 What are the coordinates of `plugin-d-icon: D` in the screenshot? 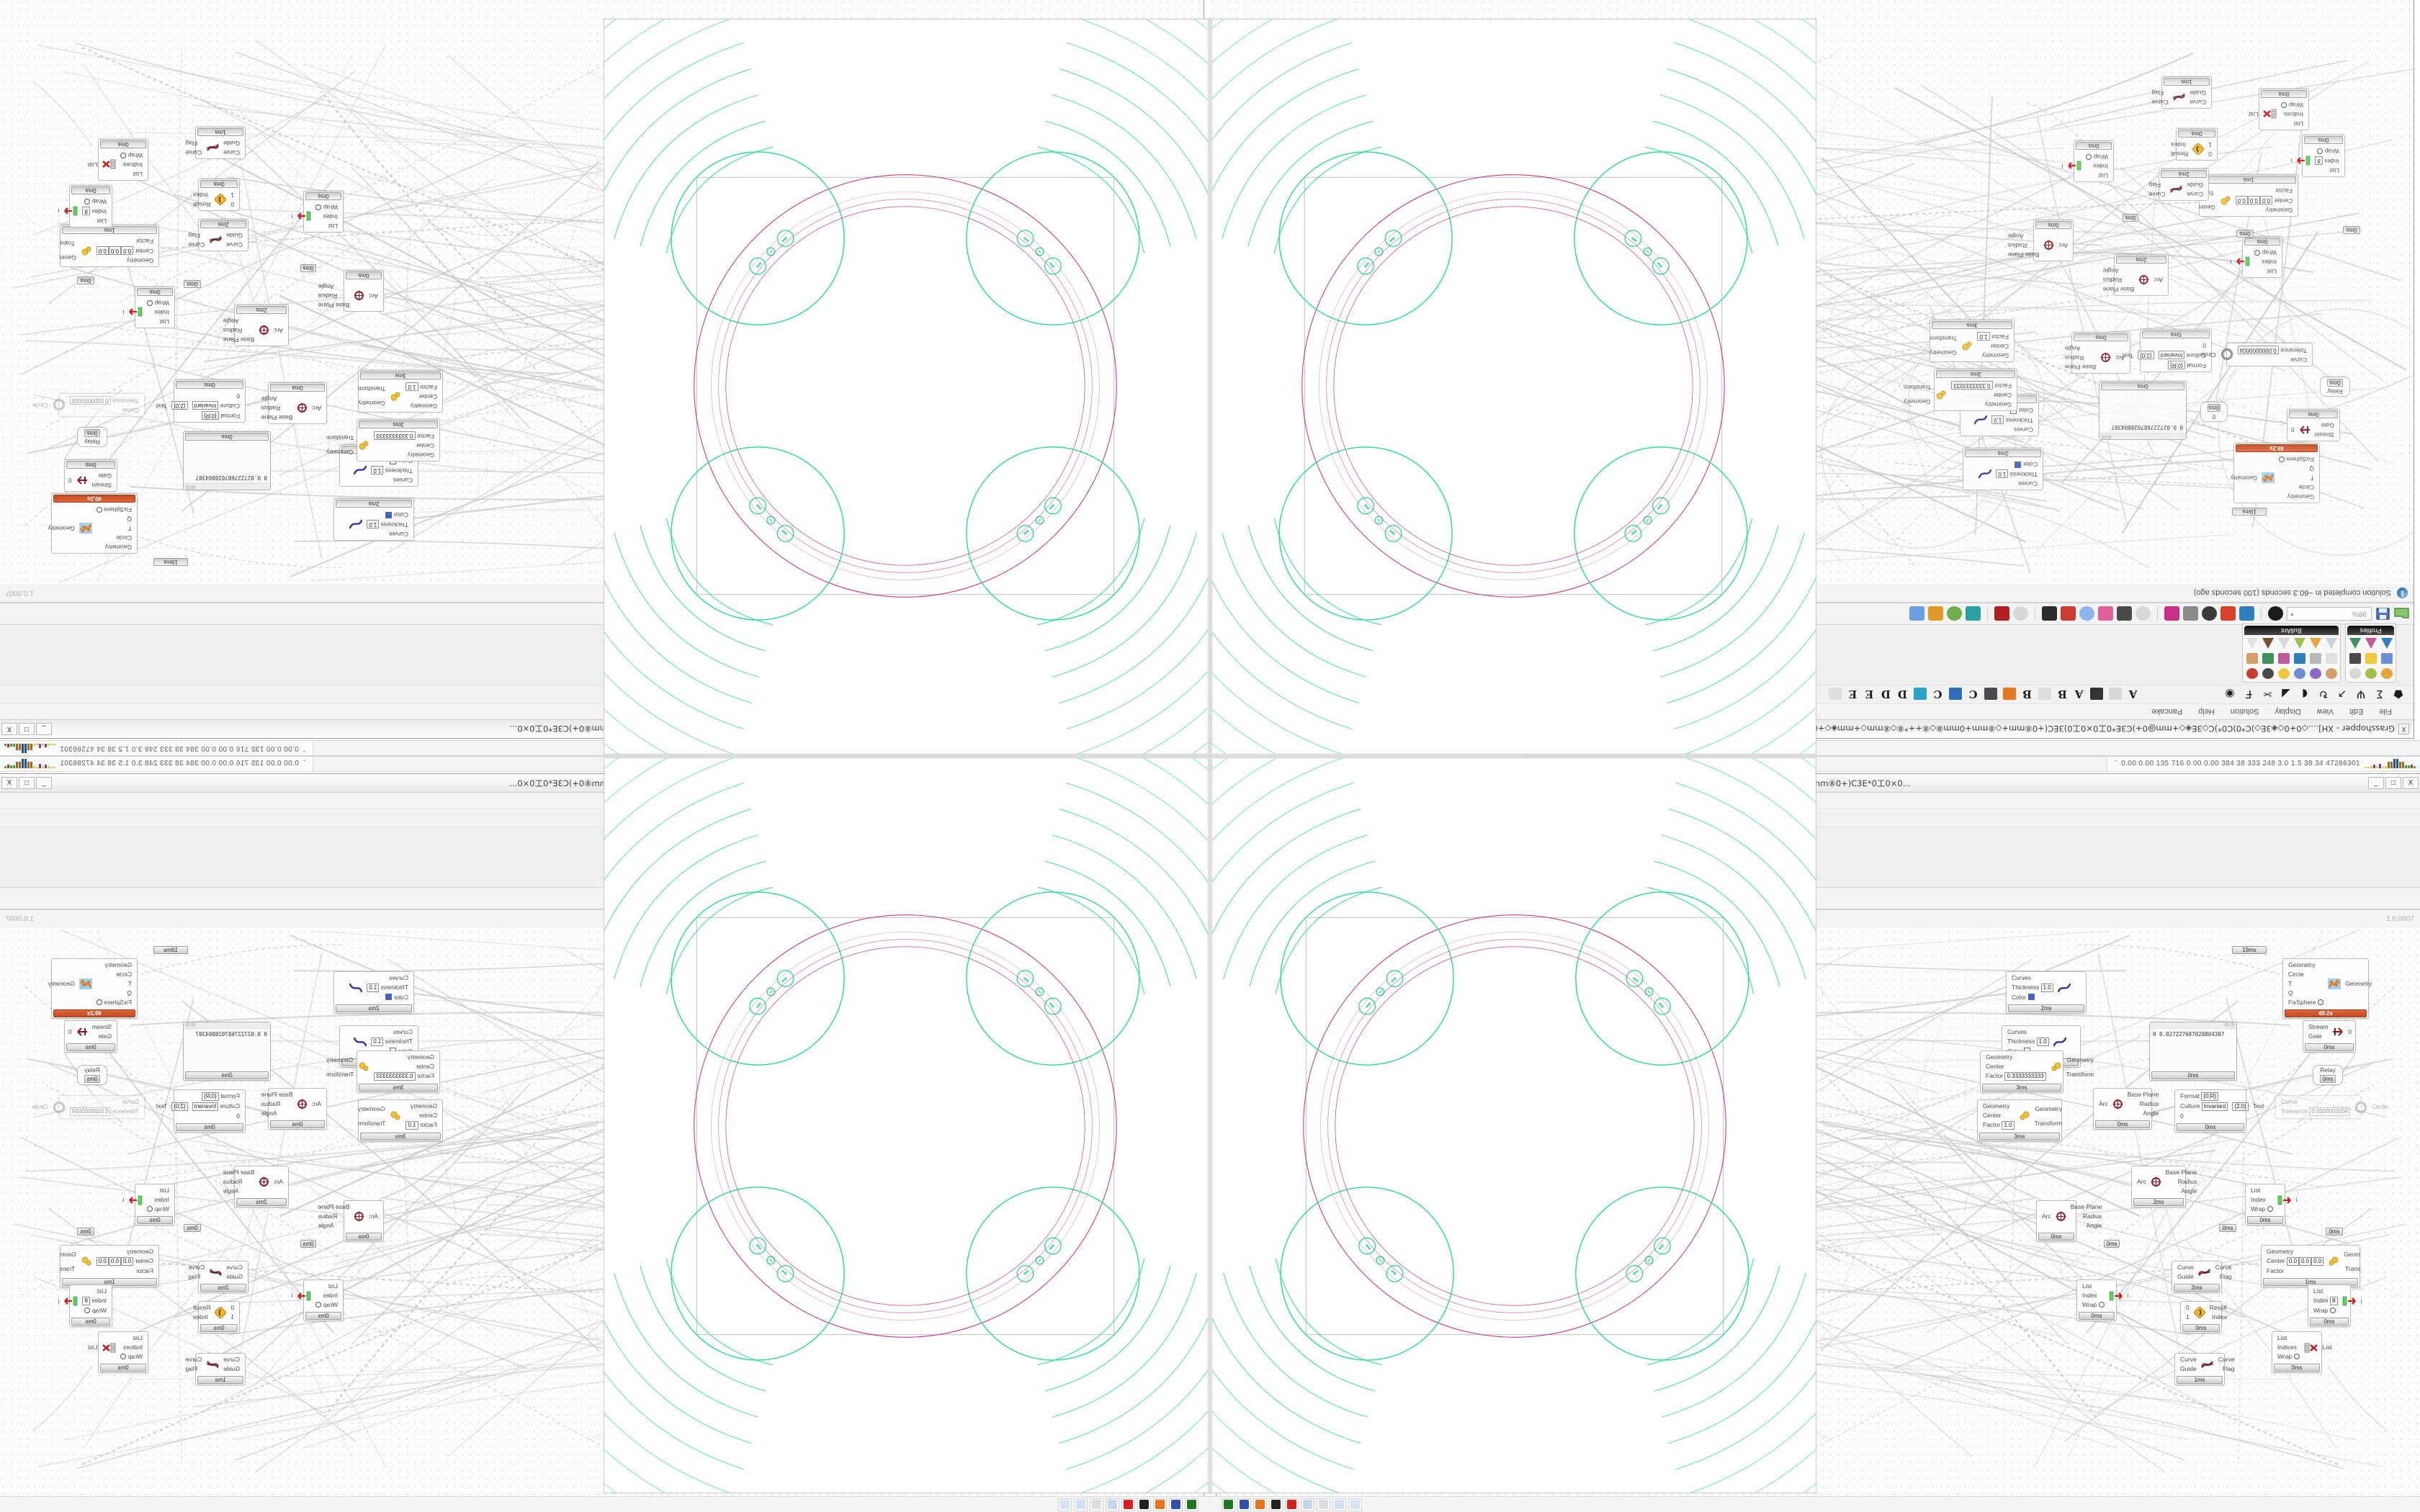 It's located at (1903, 694).